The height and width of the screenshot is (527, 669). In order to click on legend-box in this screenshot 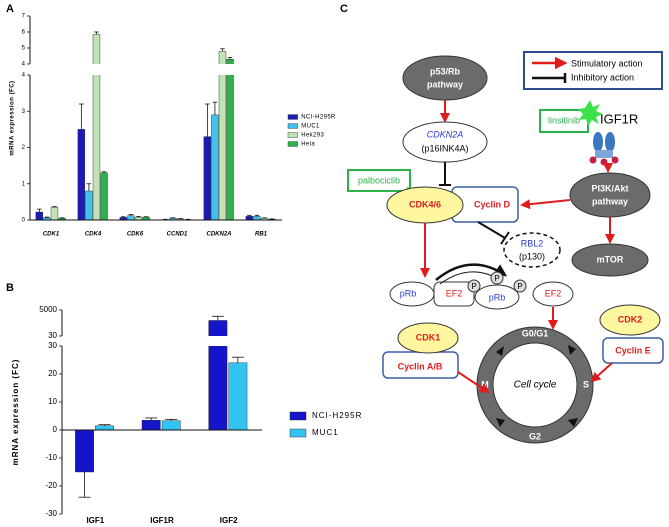, I will do `click(593, 70)`.